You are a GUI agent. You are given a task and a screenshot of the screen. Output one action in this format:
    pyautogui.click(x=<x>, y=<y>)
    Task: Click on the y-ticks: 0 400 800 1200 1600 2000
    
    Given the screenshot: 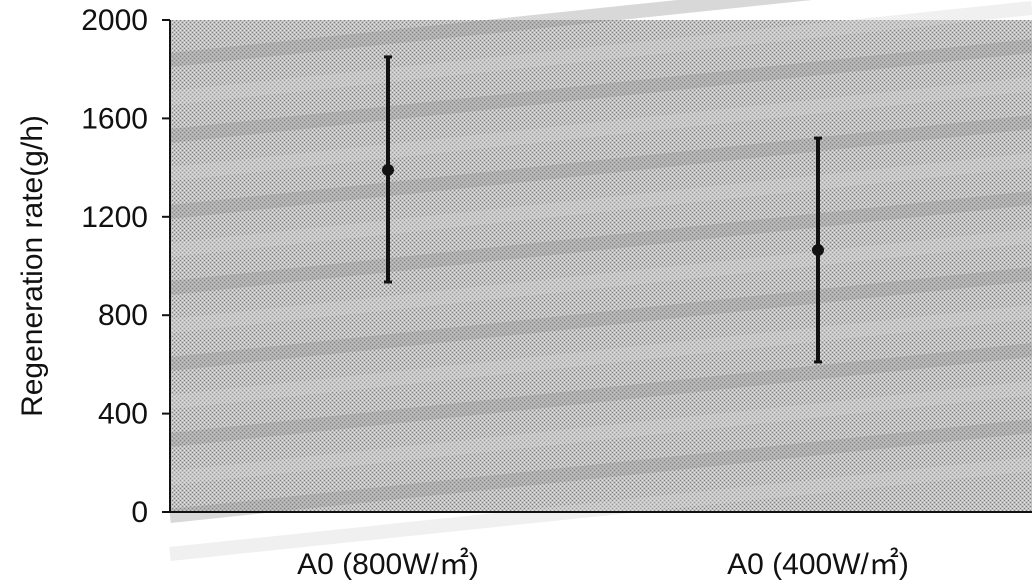 What is the action you would take?
    pyautogui.click(x=125, y=266)
    